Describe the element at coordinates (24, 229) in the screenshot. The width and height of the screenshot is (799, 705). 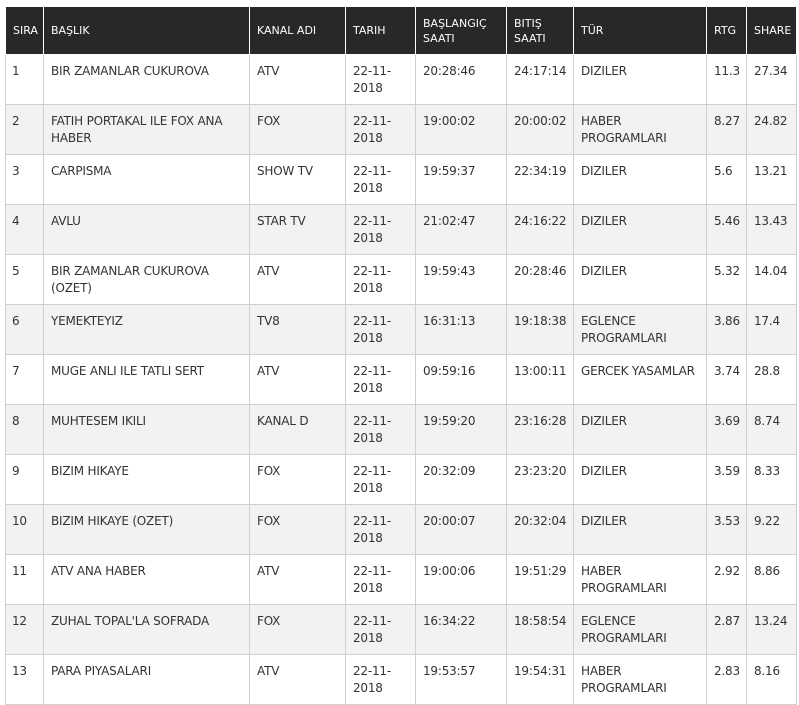
I see `cell-rank: 4` at that location.